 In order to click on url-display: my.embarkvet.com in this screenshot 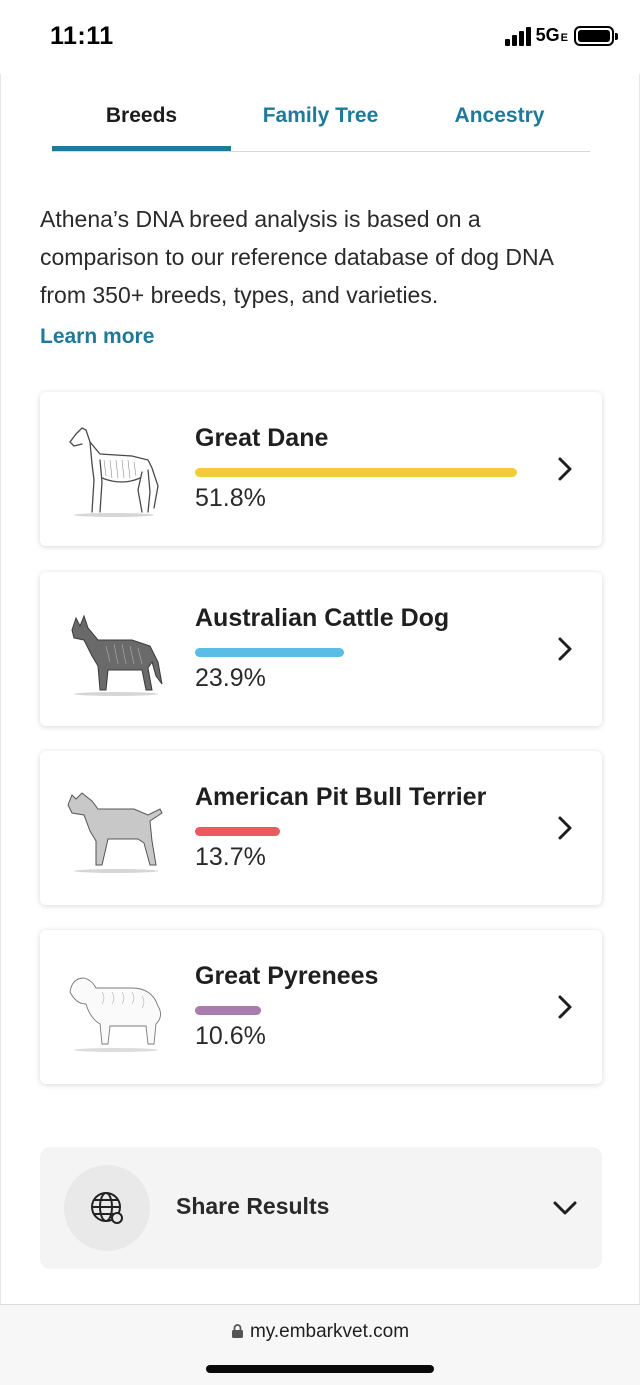, I will do `click(320, 1332)`.